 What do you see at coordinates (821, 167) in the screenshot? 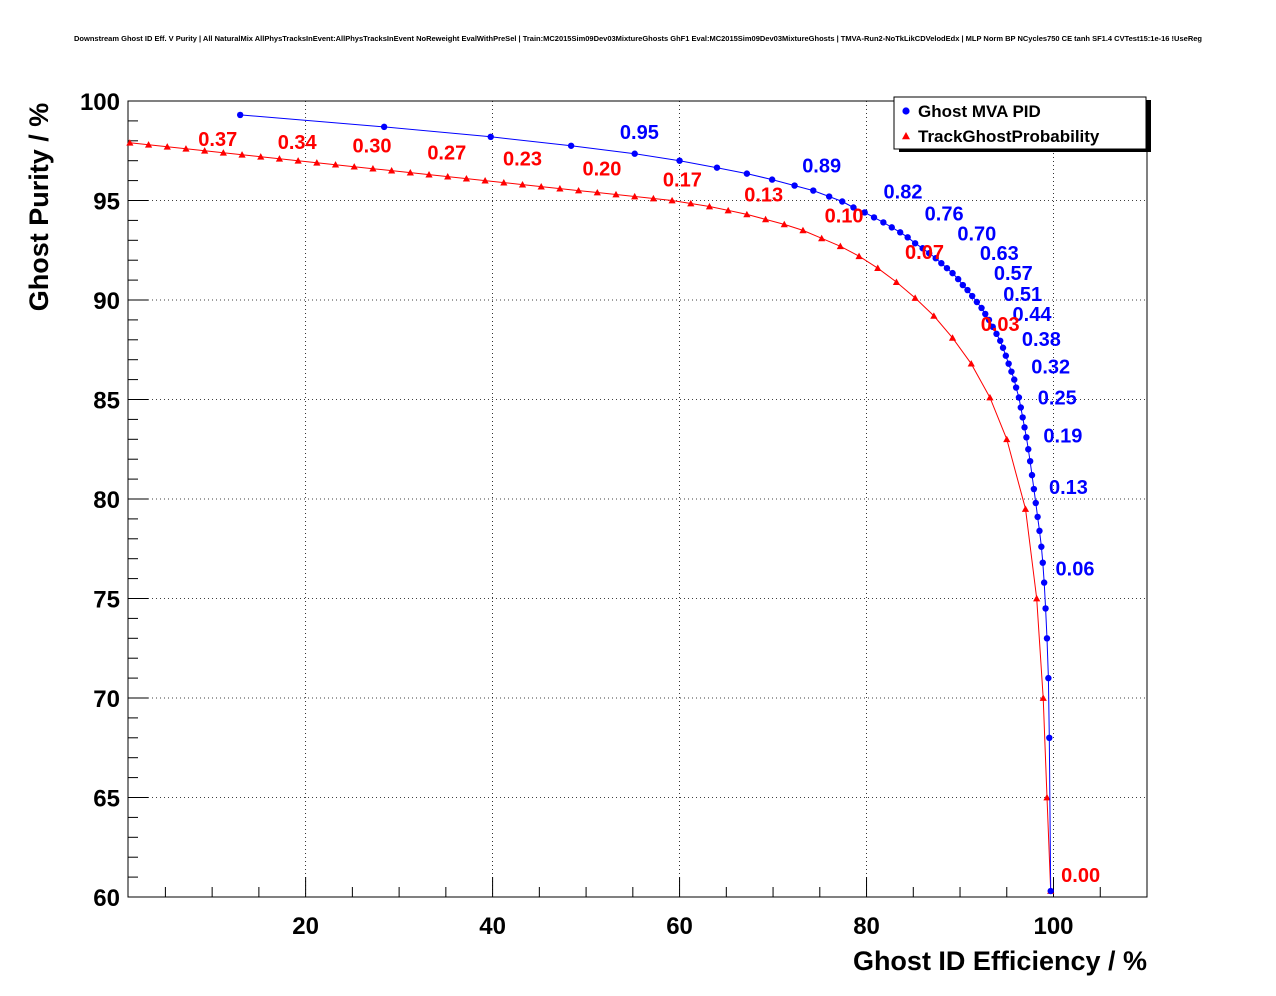
I see `cut-value-label: 0.89` at bounding box center [821, 167].